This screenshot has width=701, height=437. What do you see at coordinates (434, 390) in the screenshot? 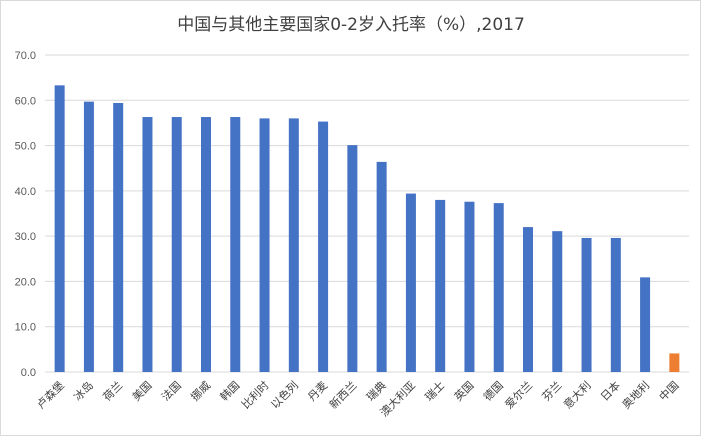
I see `x-tick-label: 瑞士` at bounding box center [434, 390].